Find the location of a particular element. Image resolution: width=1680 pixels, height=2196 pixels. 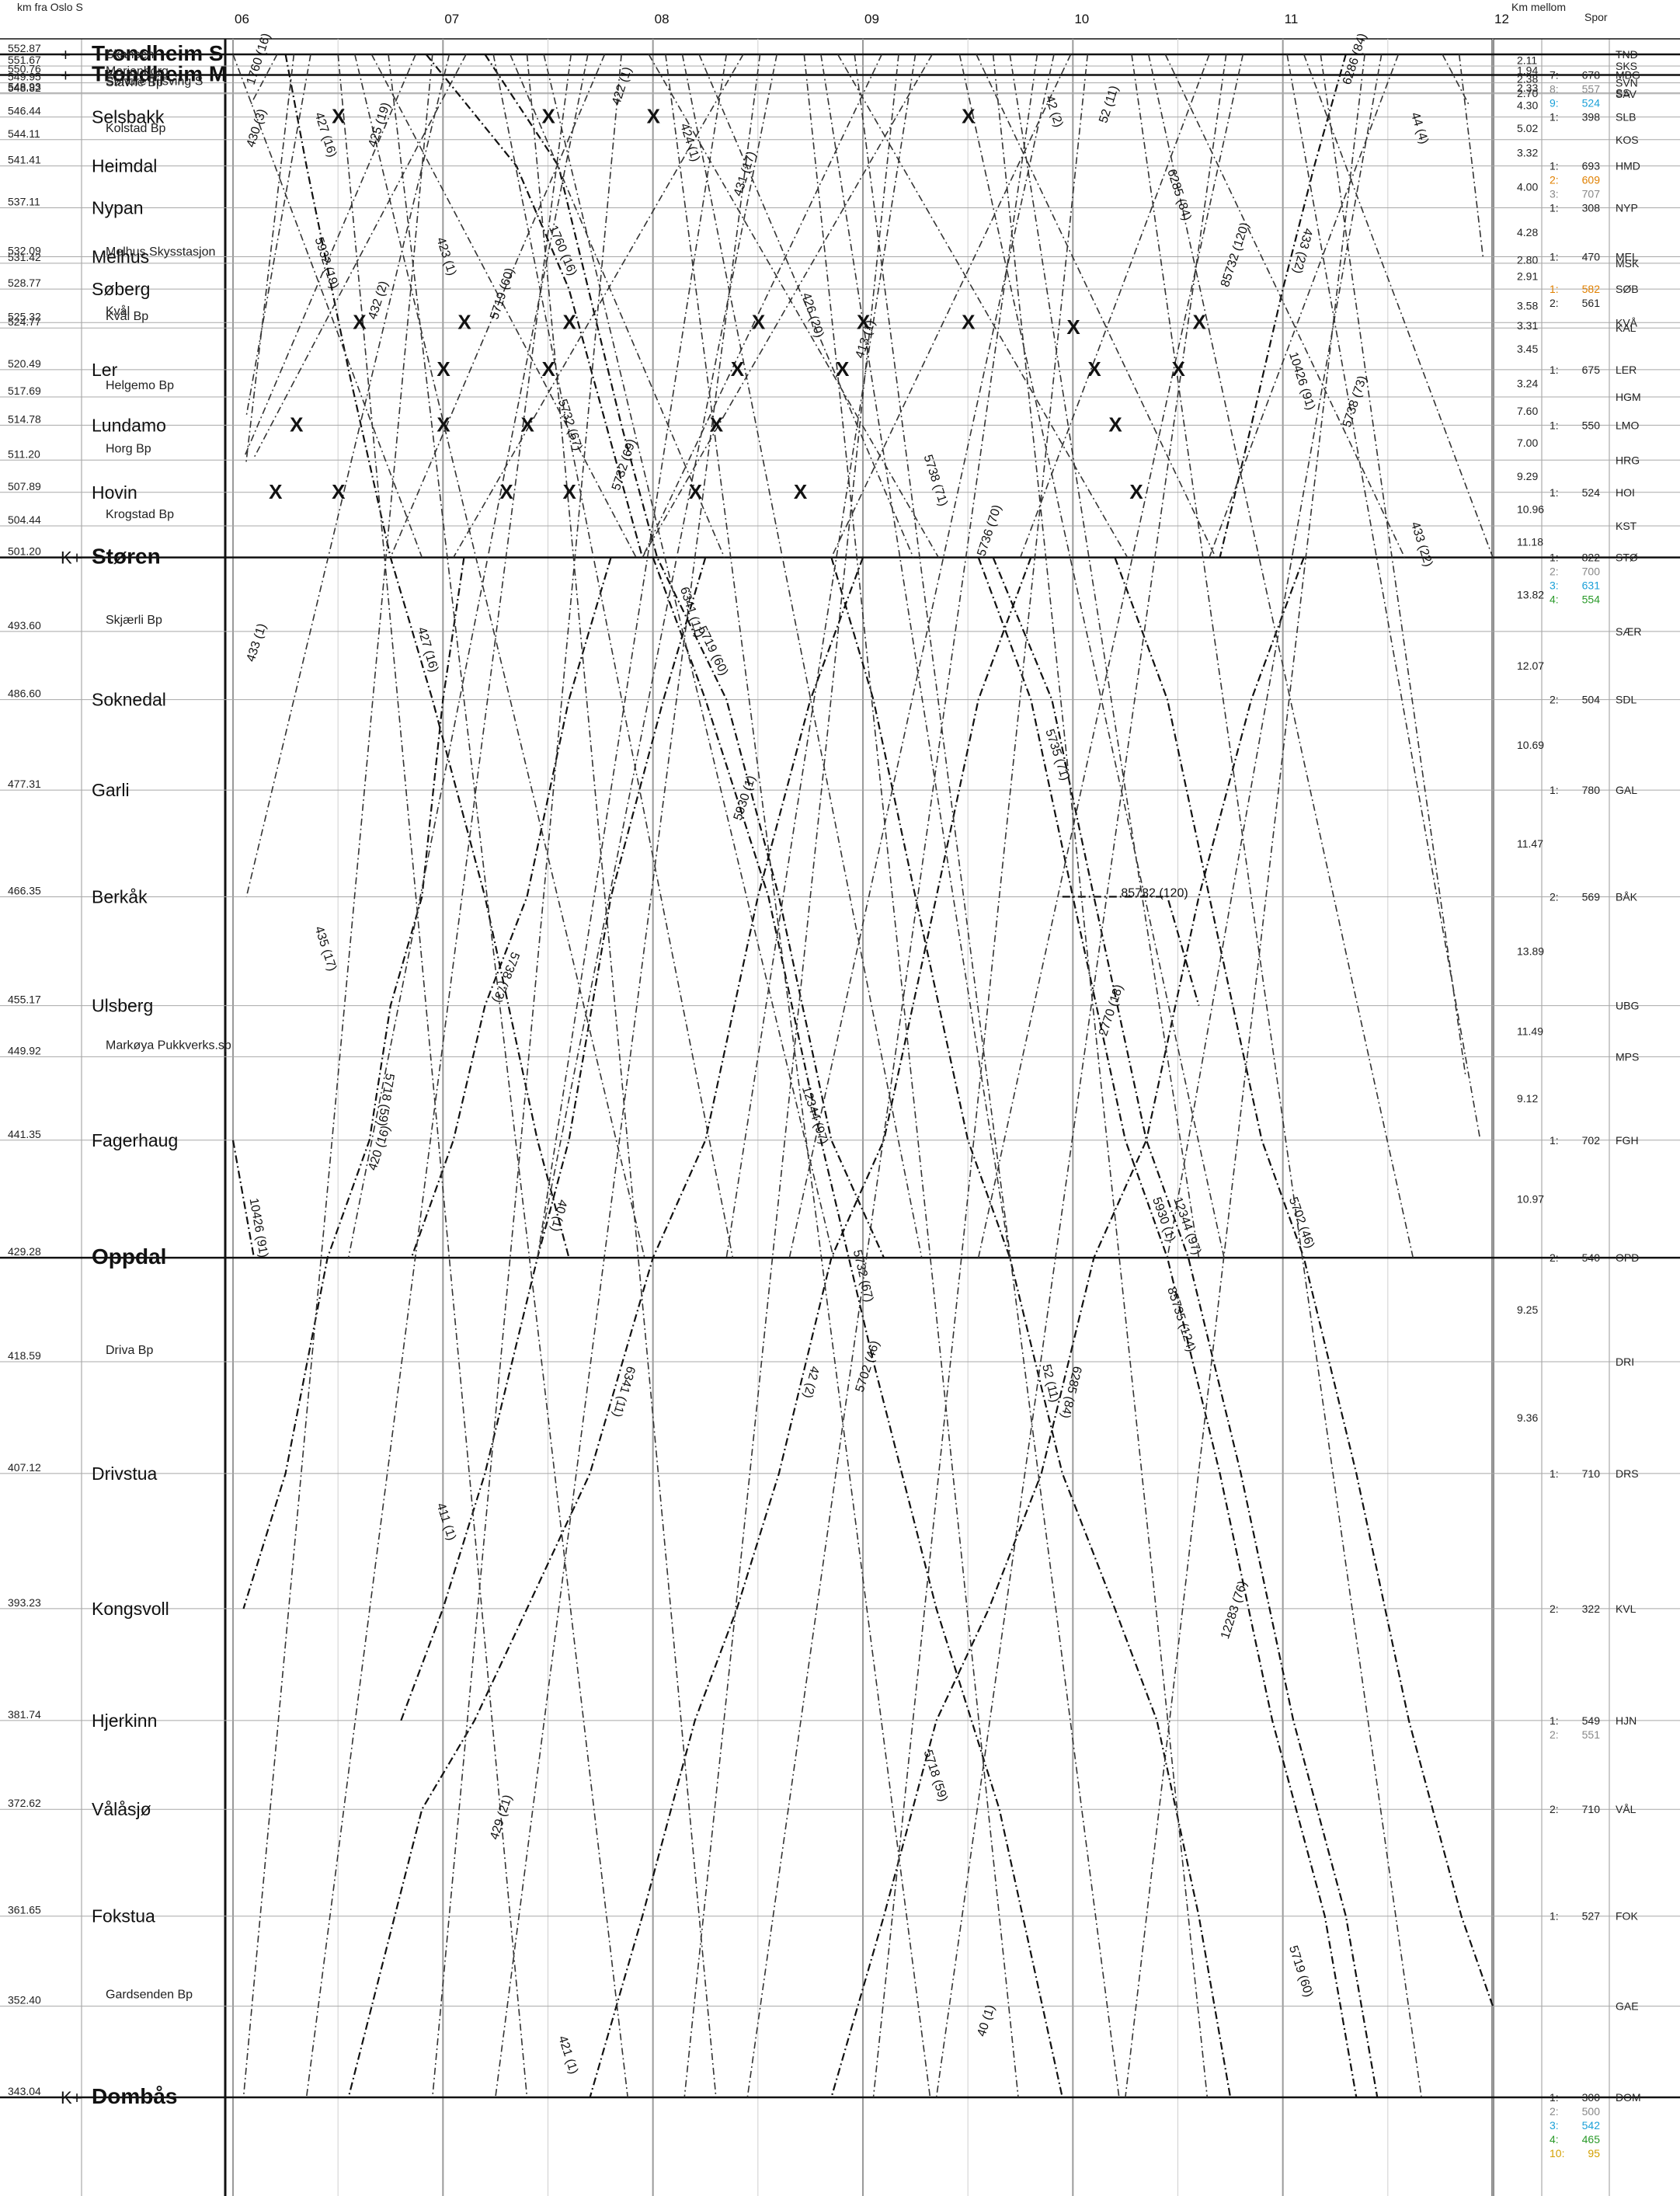

station-name: Krogstad Bp is located at coordinates (140, 514).